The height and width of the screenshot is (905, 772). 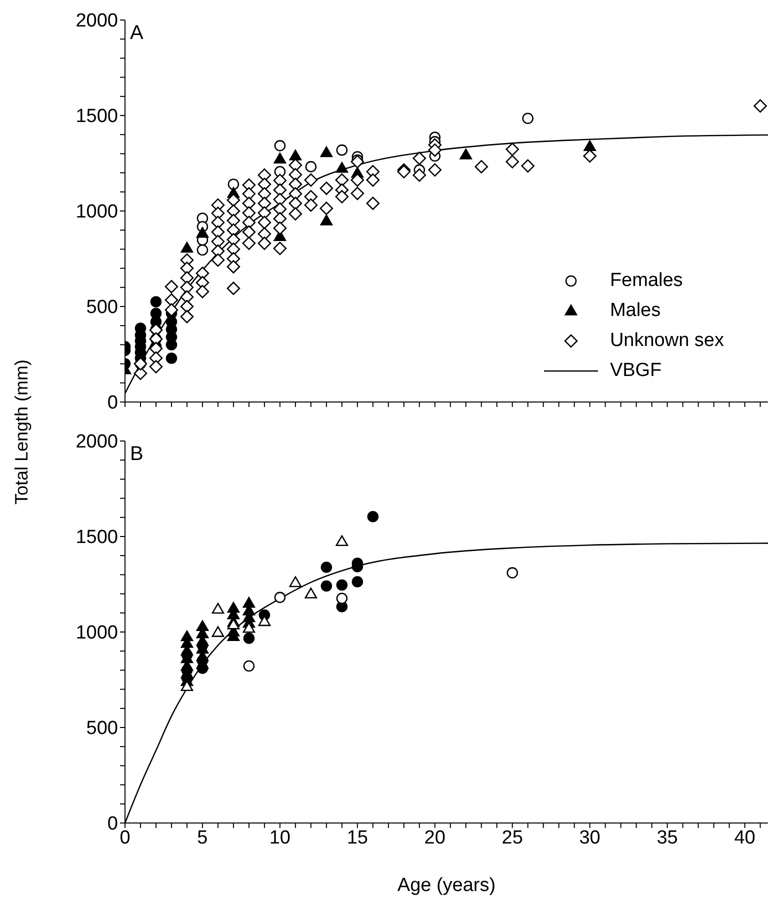 What do you see at coordinates (357, 837) in the screenshot?
I see `x-tick-label: 15` at bounding box center [357, 837].